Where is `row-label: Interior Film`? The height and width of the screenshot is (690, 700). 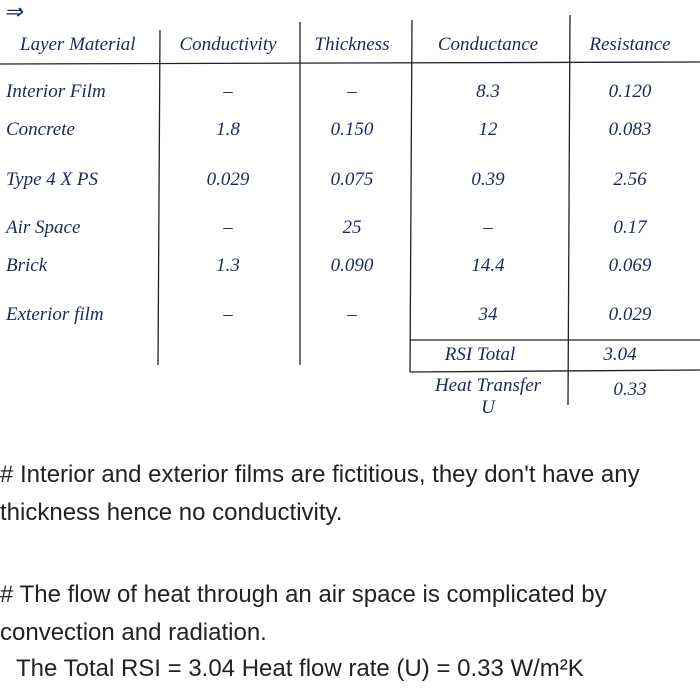
row-label: Interior Film is located at coordinates (56, 91).